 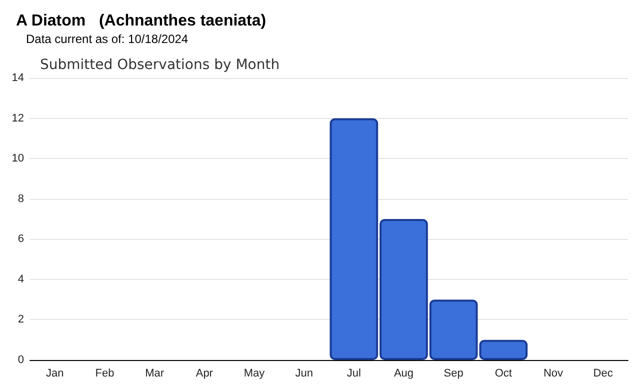 What do you see at coordinates (21, 239) in the screenshot?
I see `y-tick-label: 6` at bounding box center [21, 239].